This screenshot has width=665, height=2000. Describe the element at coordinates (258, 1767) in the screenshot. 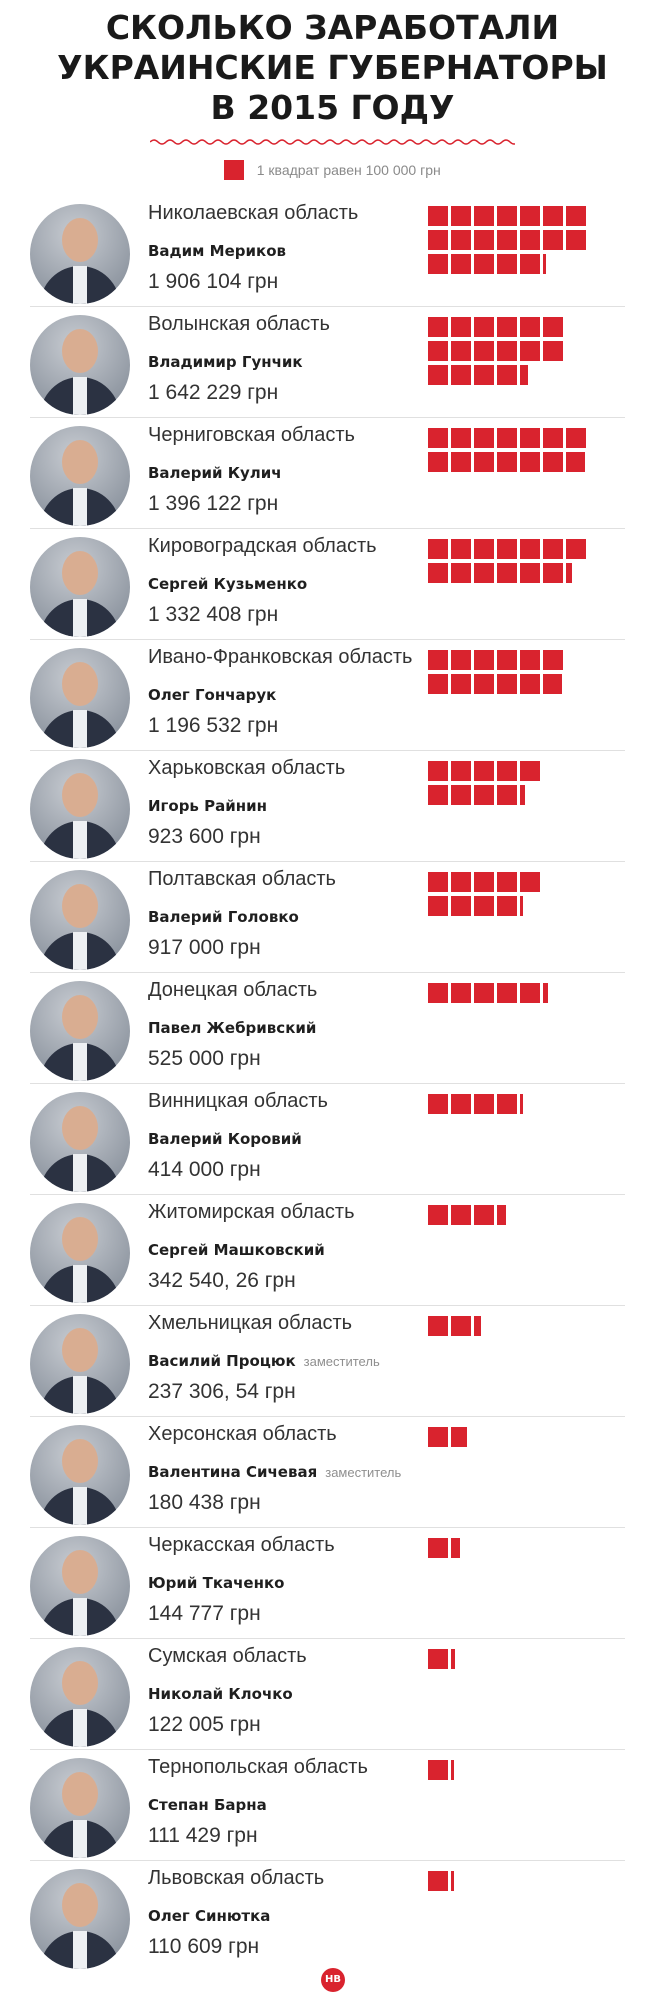

I see `region-label: Тернопольская область` at that location.